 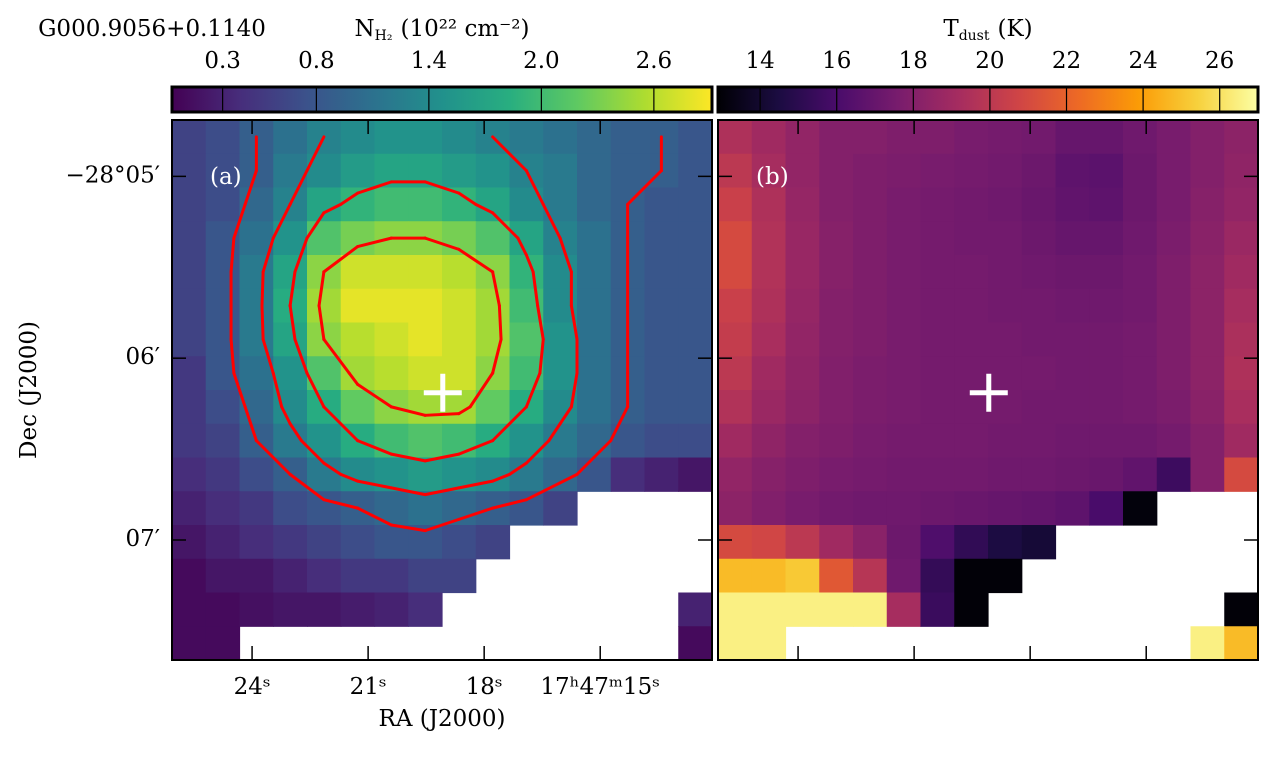 What do you see at coordinates (112, 175) in the screenshot?
I see `y-tick-label: −28°05′` at bounding box center [112, 175].